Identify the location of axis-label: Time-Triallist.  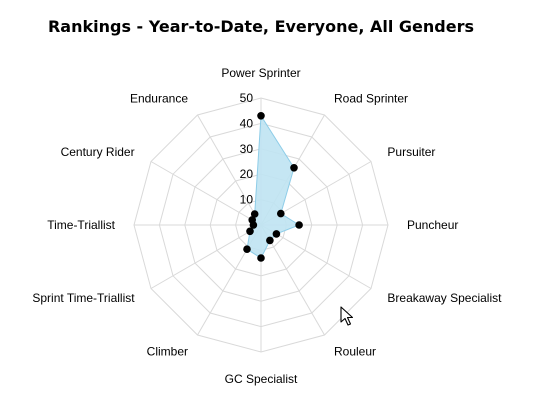
(81, 225).